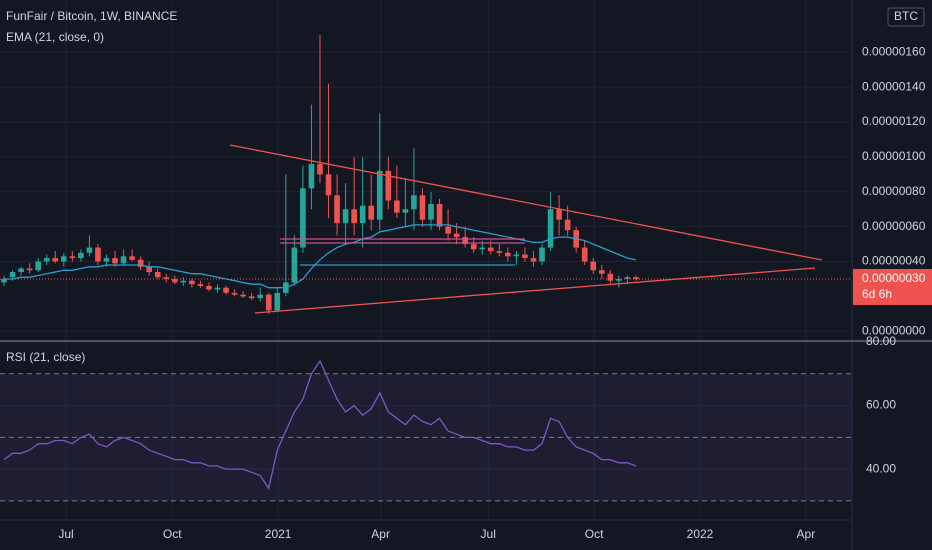 The width and height of the screenshot is (932, 550). I want to click on y-tick-label: 0.00000000, so click(894, 330).